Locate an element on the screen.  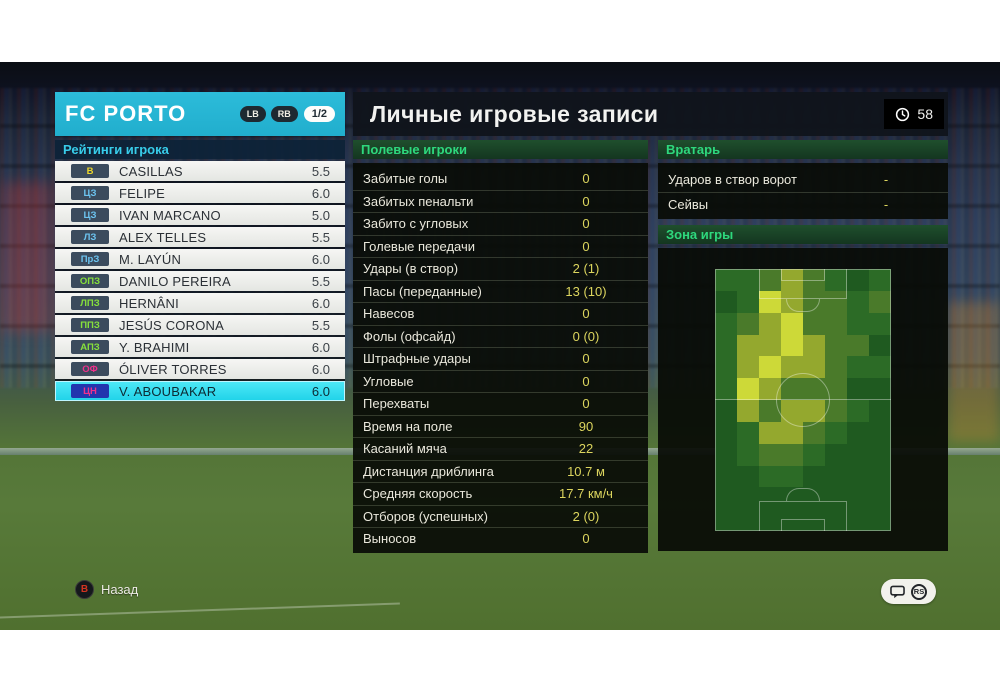
b-button-icon: B is located at coordinates (84, 589).